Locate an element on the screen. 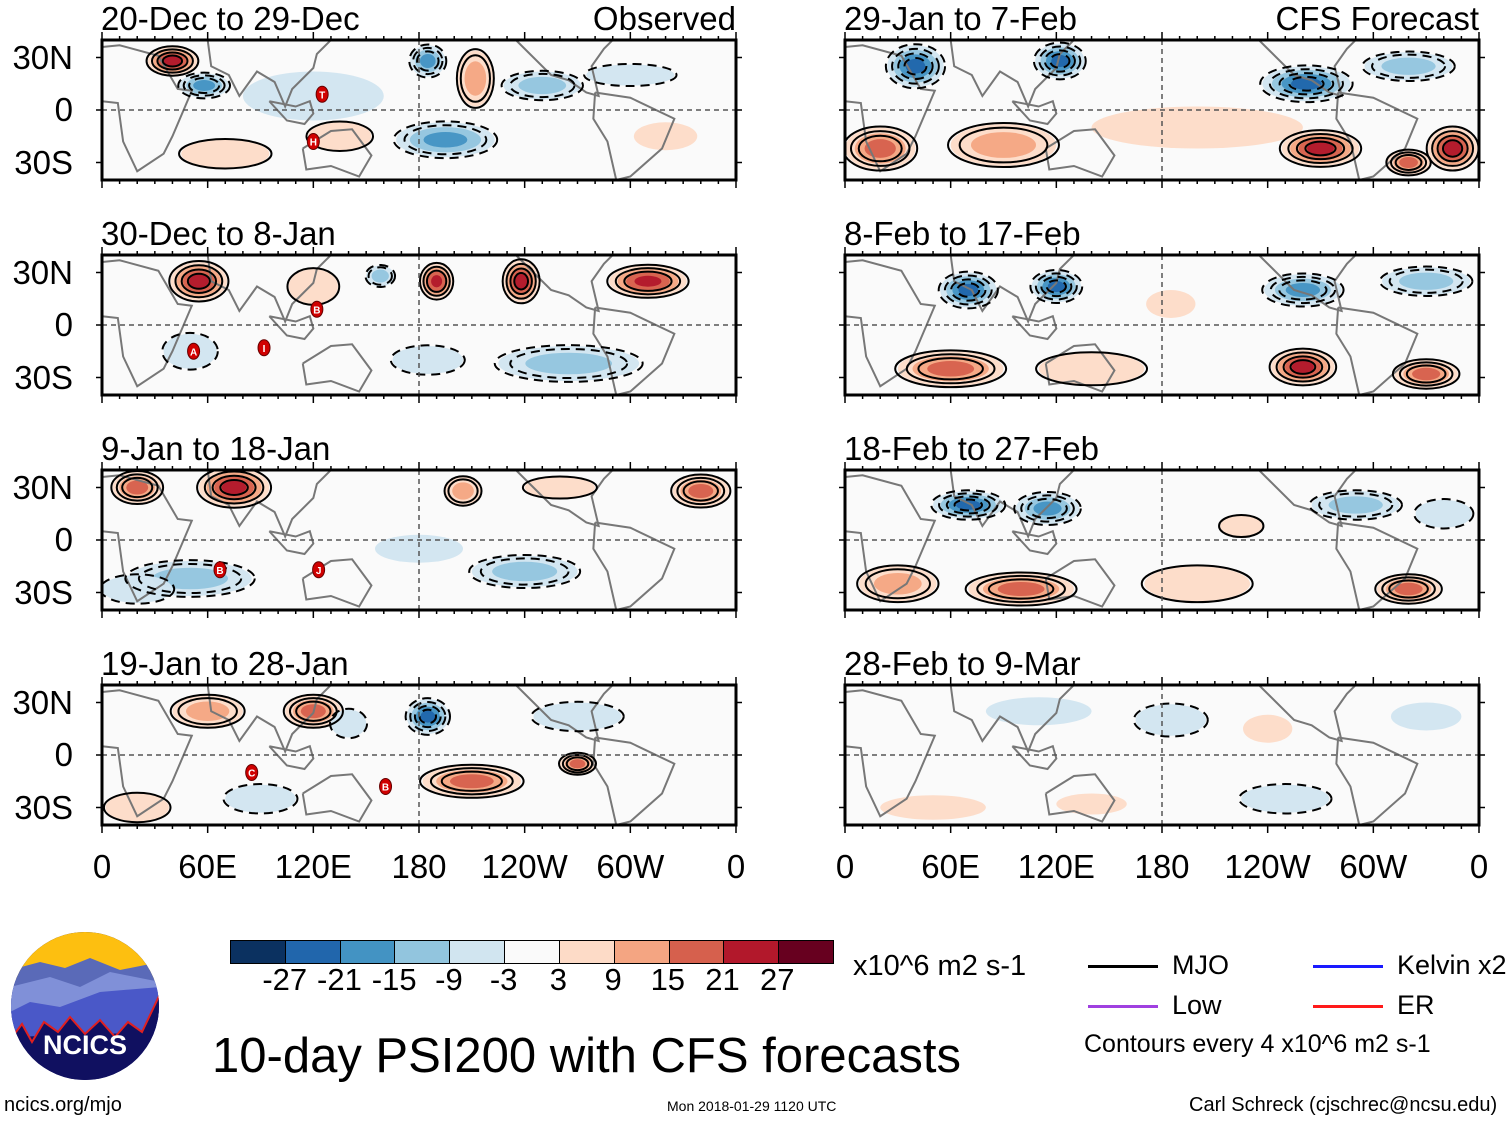 The width and height of the screenshot is (1510, 1121). colorbar-label: -21 is located at coordinates (339, 979).